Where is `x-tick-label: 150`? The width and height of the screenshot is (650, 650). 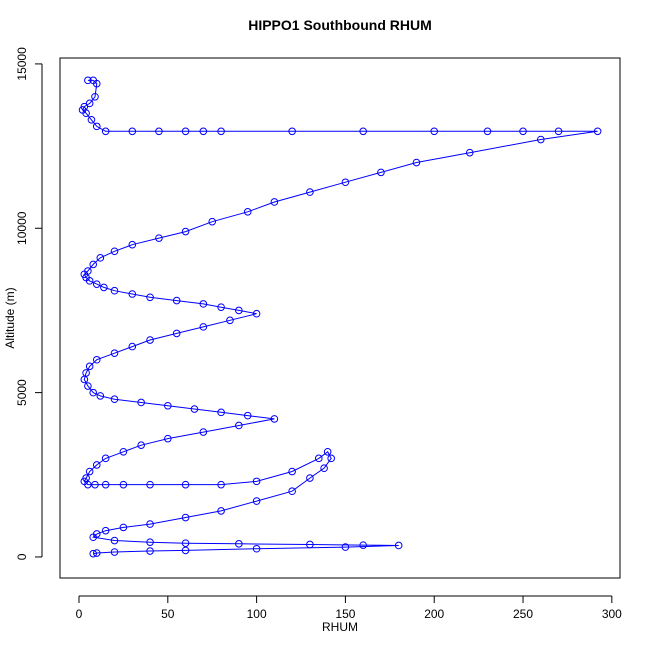
x-tick-label: 150 is located at coordinates (345, 614).